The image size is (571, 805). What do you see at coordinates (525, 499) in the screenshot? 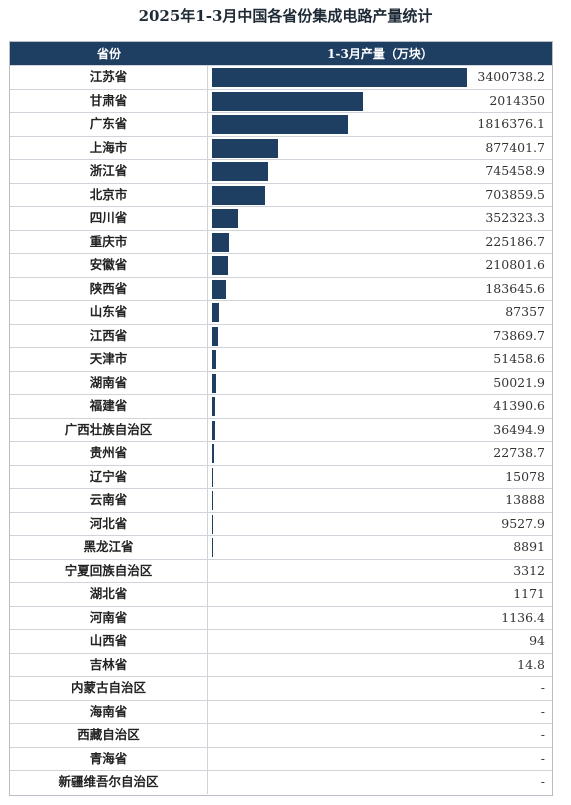
I see `data-label: 13888` at bounding box center [525, 499].